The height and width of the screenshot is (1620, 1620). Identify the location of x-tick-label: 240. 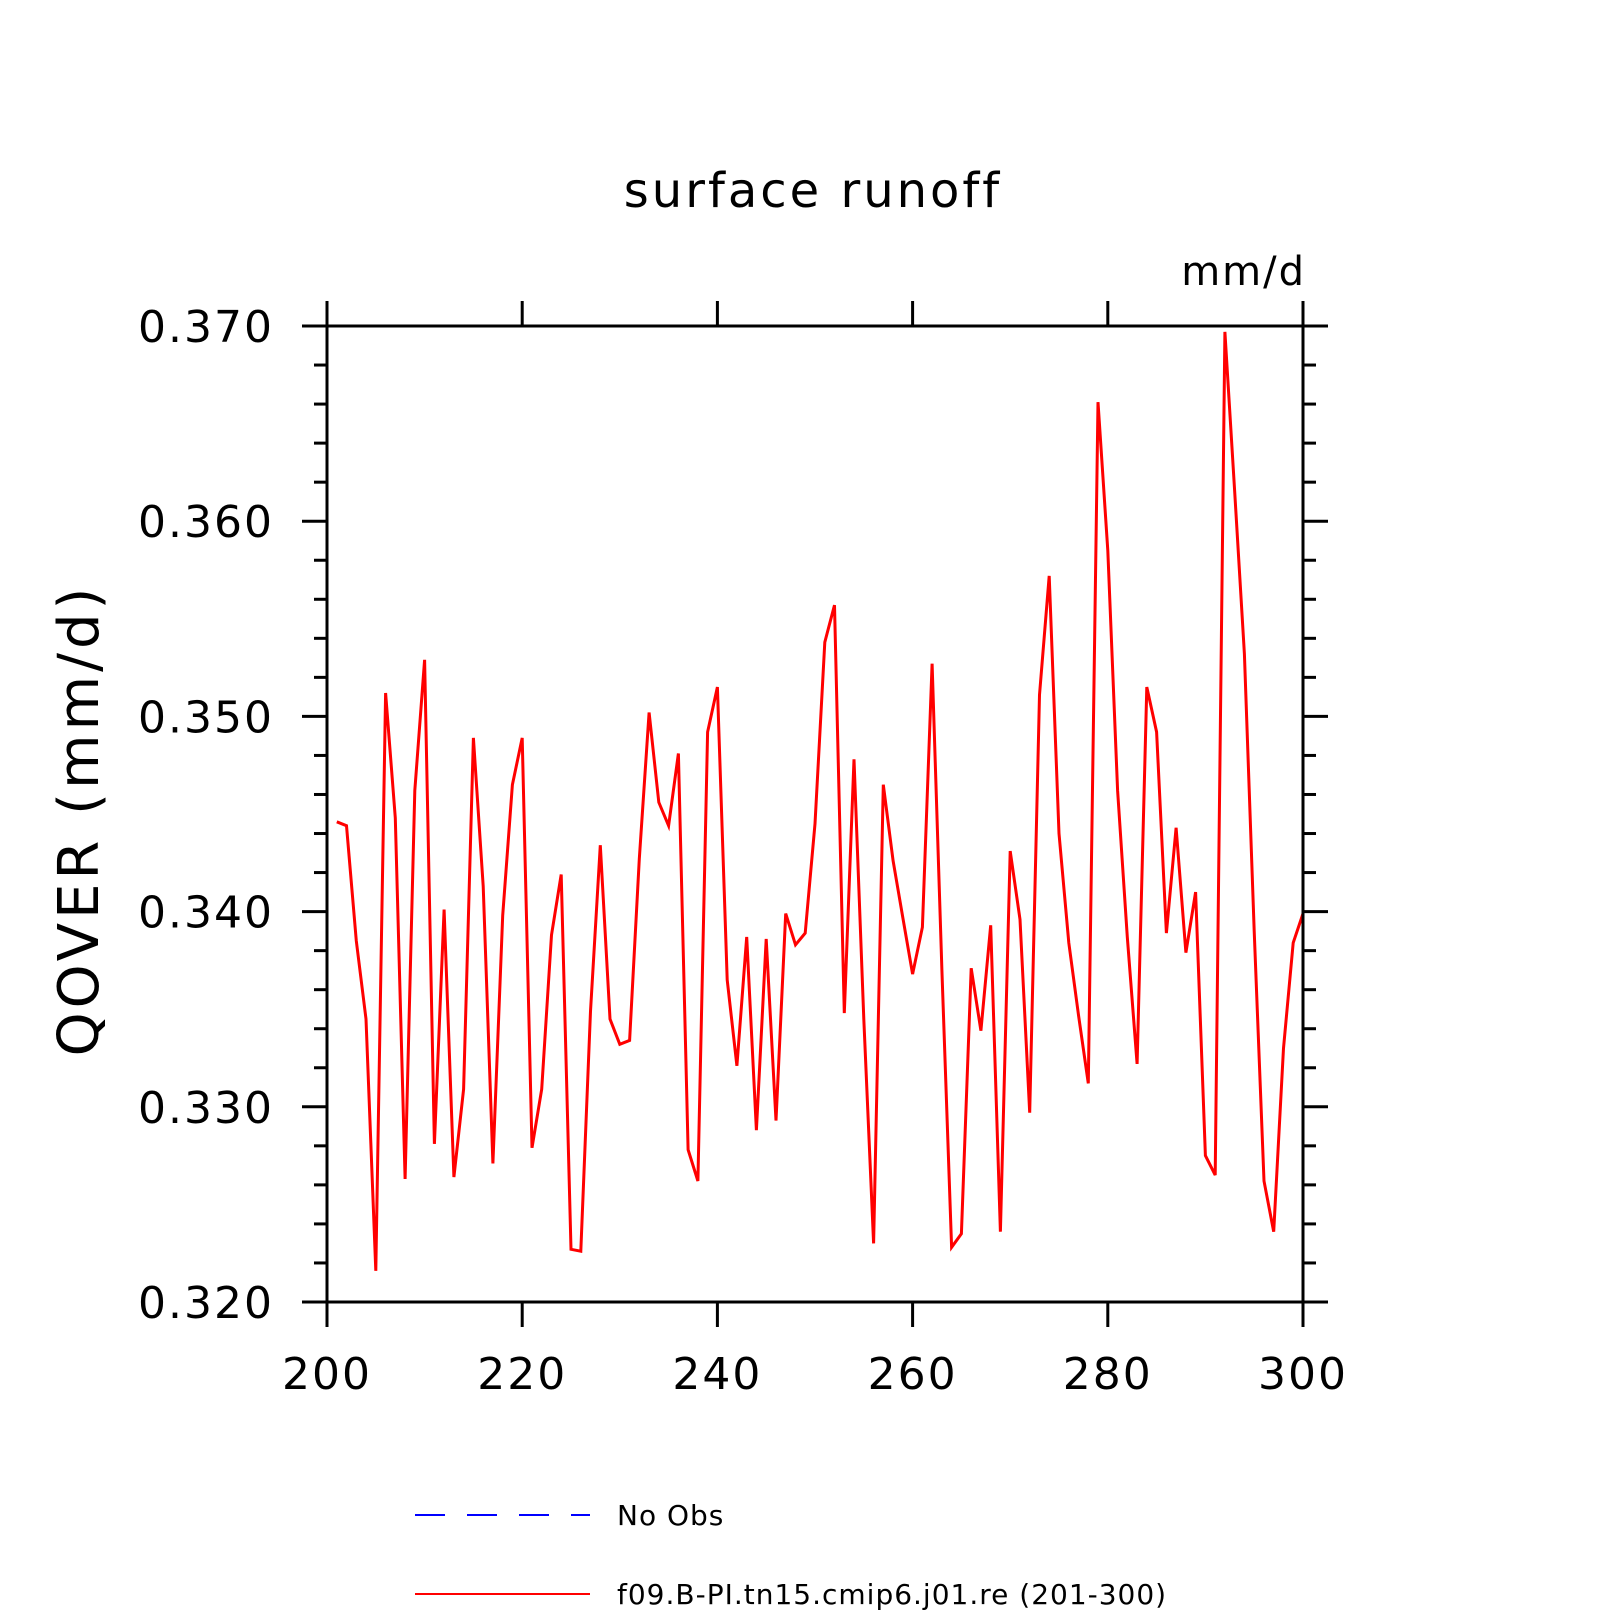
(717, 1374).